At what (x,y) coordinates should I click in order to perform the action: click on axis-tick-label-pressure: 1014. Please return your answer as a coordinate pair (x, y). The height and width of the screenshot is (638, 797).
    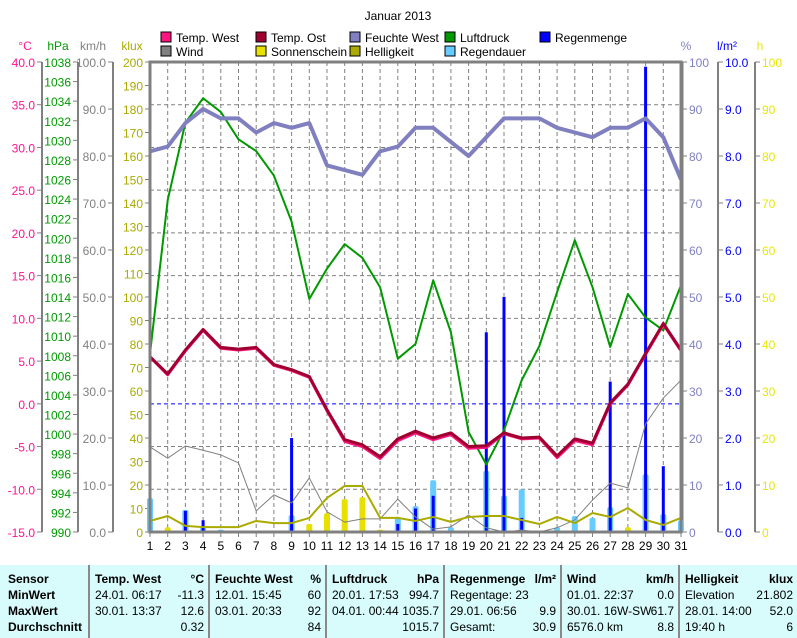
    Looking at the image, I should click on (57, 298).